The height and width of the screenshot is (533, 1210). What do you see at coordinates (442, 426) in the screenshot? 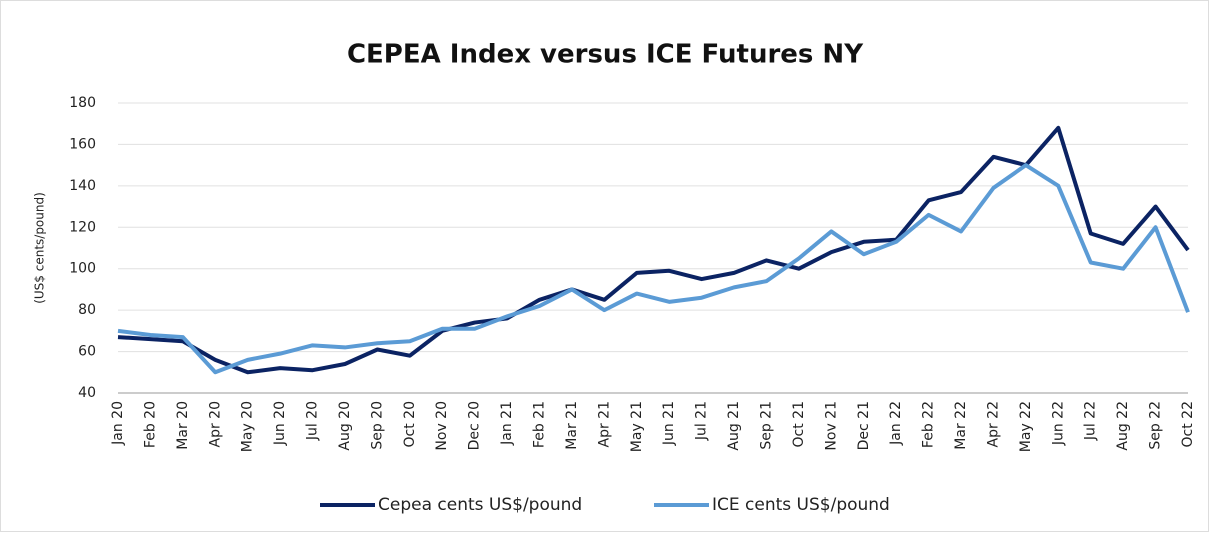
I see `x-tick-label: Nov 20` at bounding box center [442, 426].